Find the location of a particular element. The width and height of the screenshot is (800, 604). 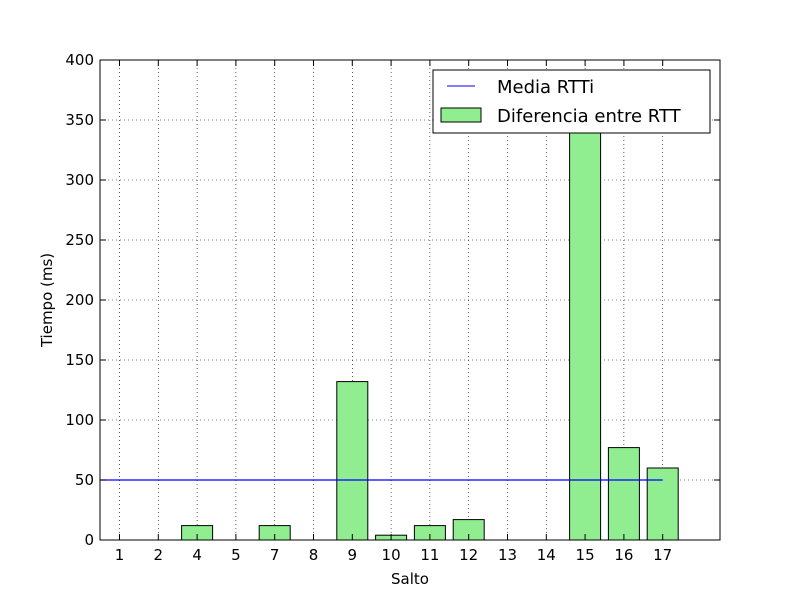

x-tick-label: 1 is located at coordinates (120, 555).